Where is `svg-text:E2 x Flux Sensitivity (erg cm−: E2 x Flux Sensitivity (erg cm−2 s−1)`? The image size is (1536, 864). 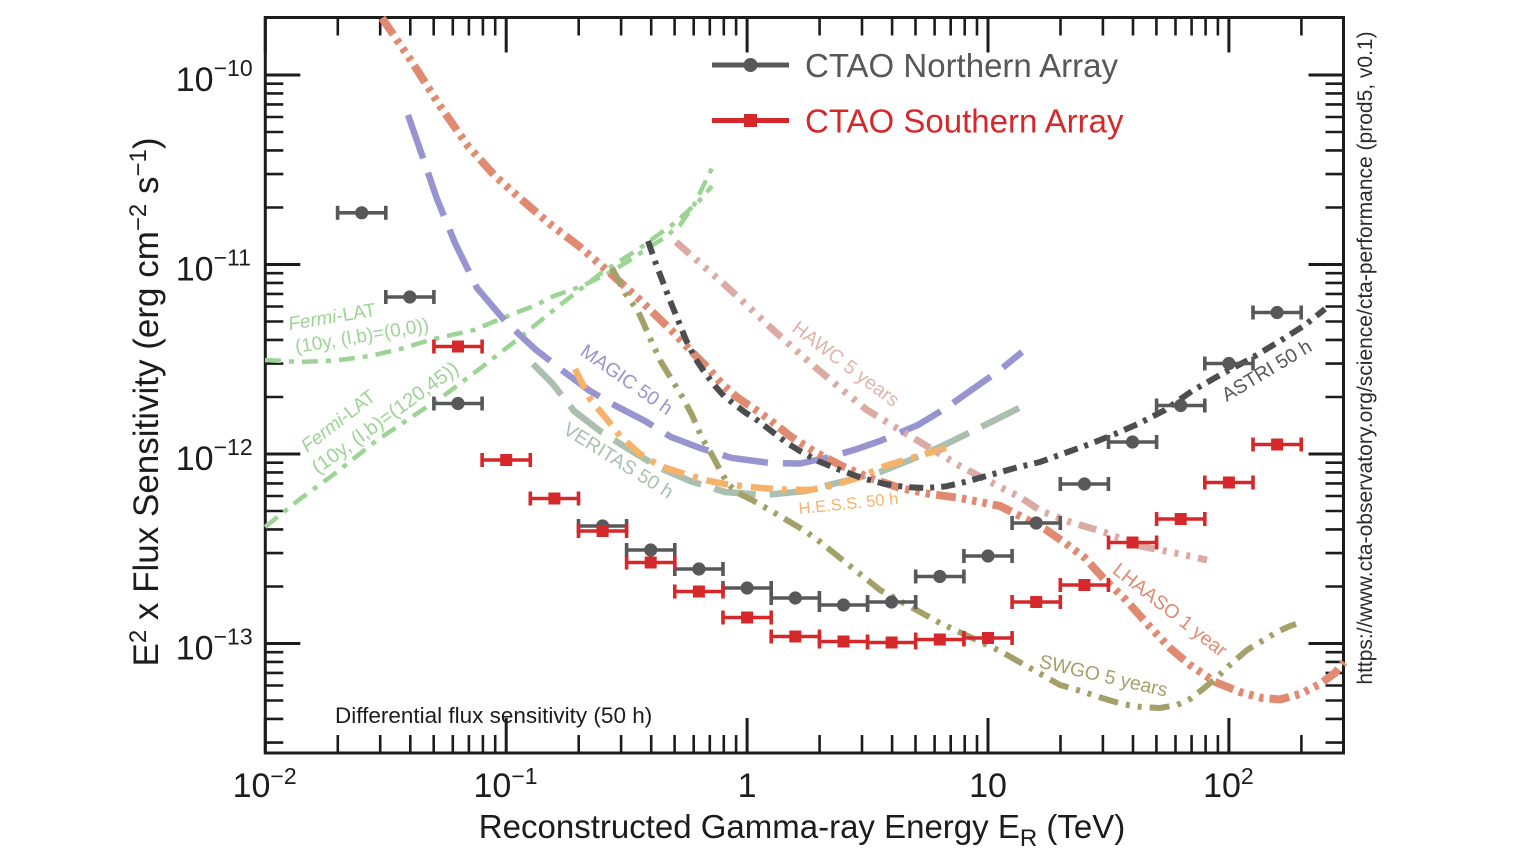 svg-text:E2 x Flux Sensitivity (erg cm−: E2 x Flux Sensitivity (erg cm−2 s−1) is located at coordinates (145, 401).